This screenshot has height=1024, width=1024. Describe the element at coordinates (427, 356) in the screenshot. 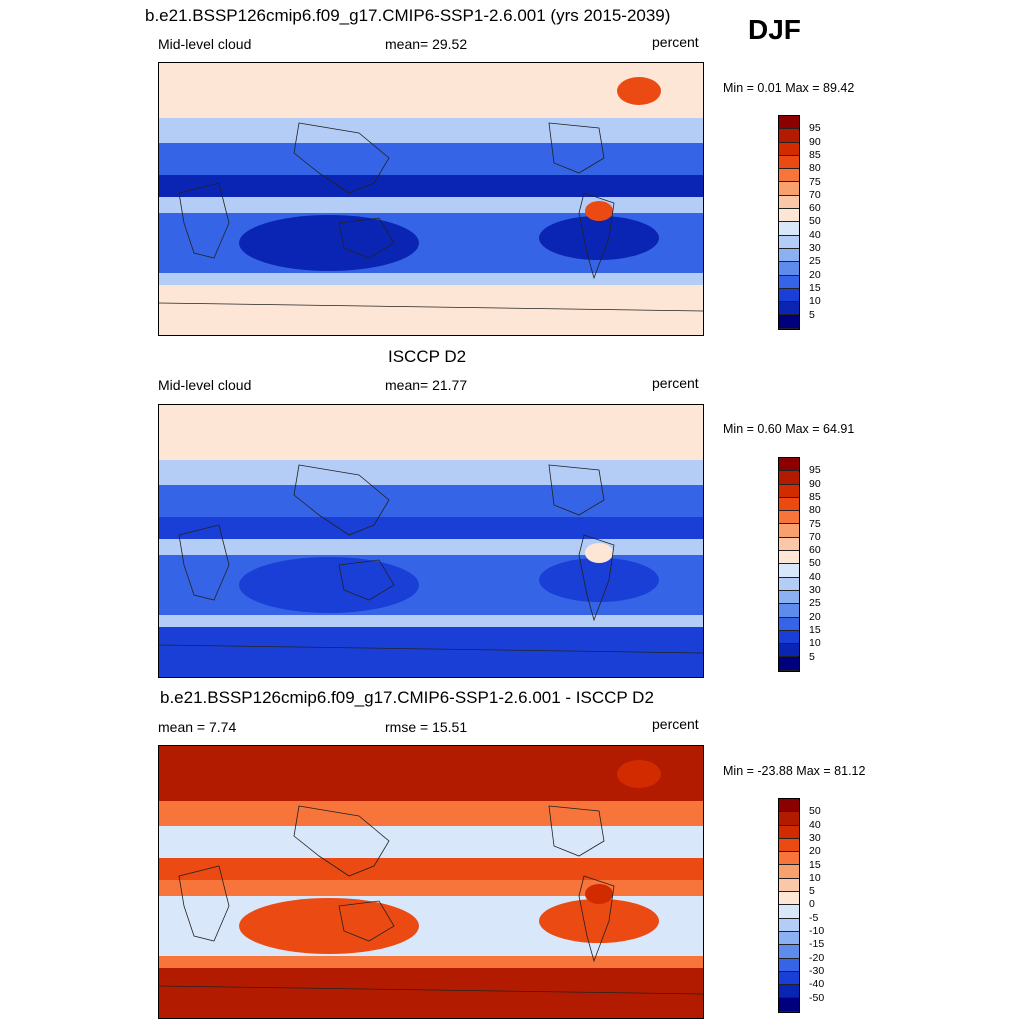

I see `panel-2-title: ISCCP D2` at that location.